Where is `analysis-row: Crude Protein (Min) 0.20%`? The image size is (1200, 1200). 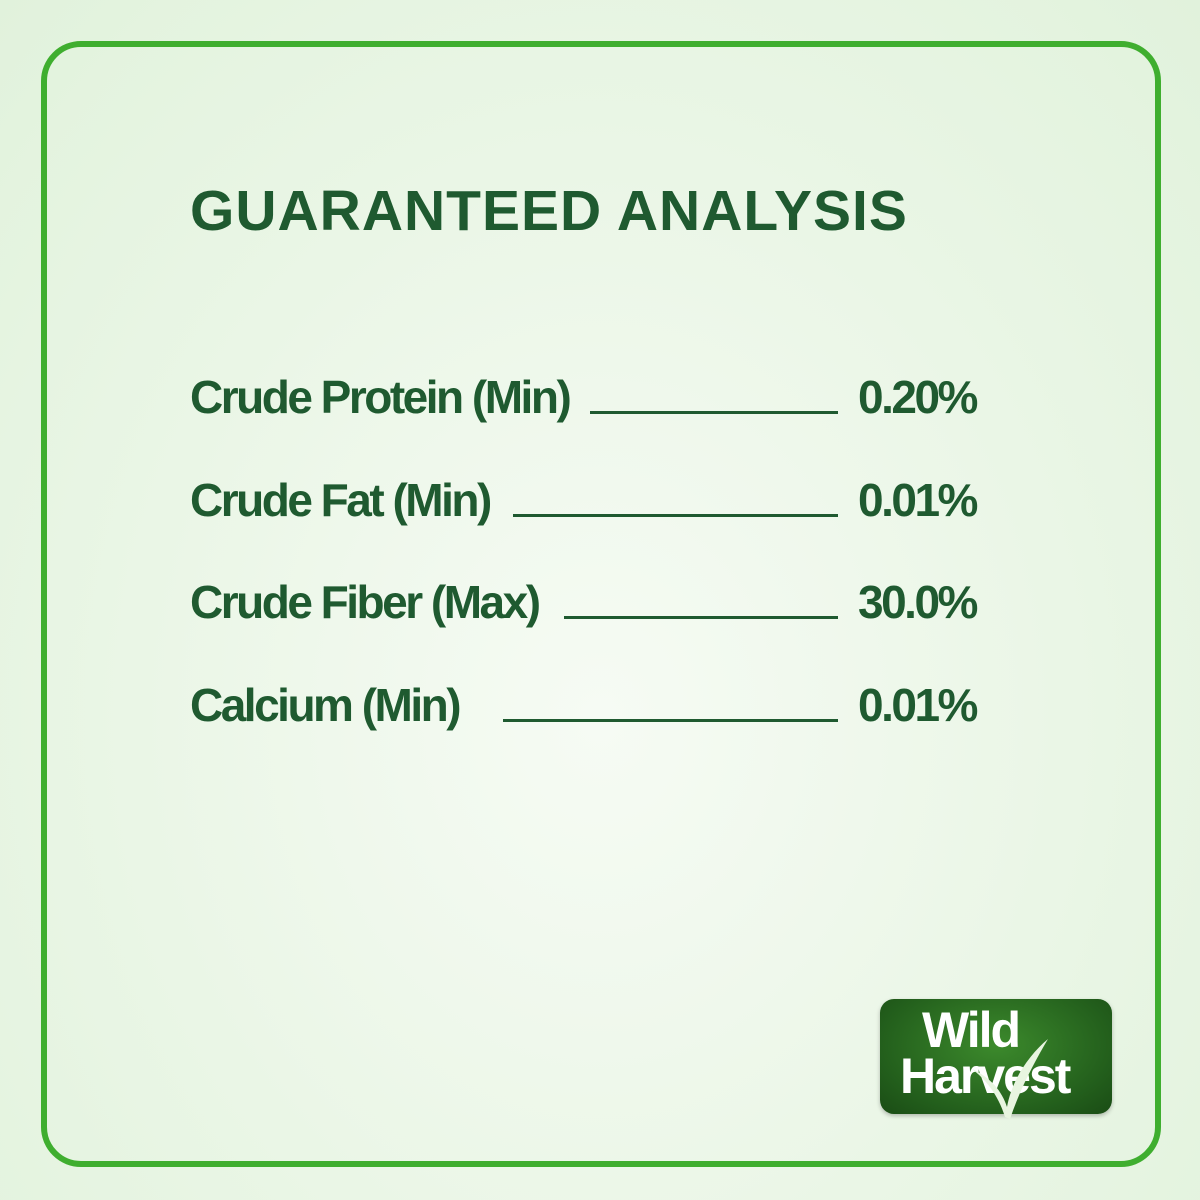
analysis-row: Crude Protein (Min) 0.20% is located at coordinates (590, 390).